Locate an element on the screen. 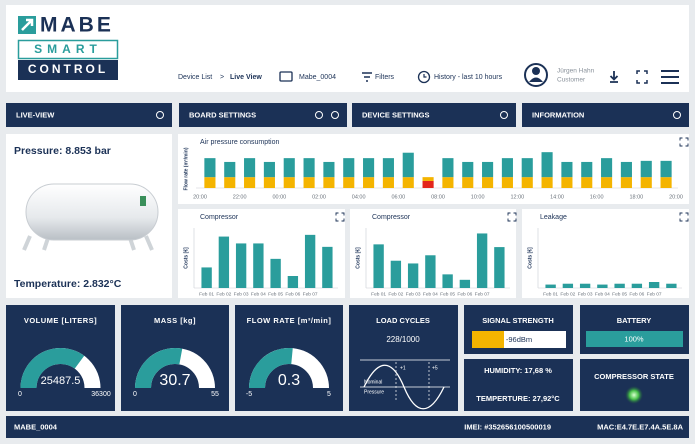 The image size is (695, 444). x-tick-label: 10:00 is located at coordinates (478, 197).